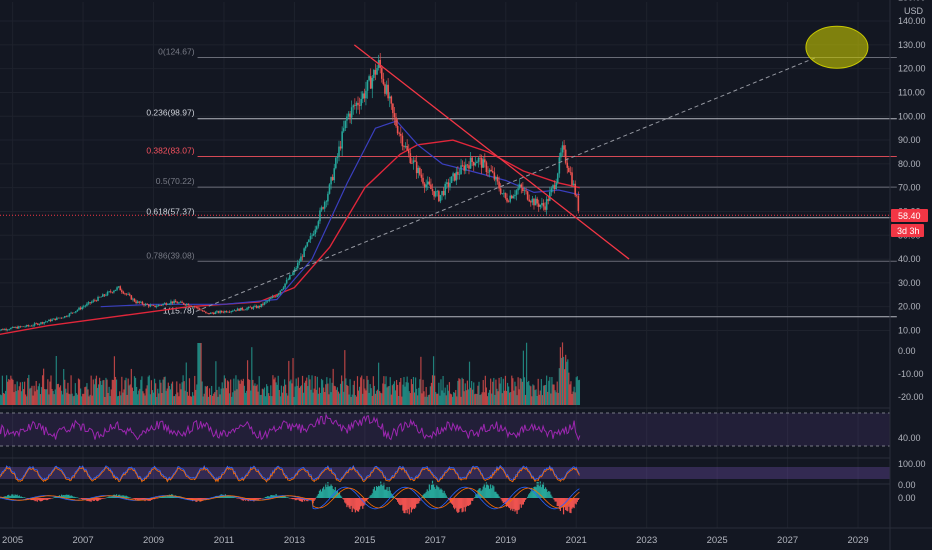 The width and height of the screenshot is (932, 550). Describe the element at coordinates (491, 152) in the screenshot. I see `downtrend-line` at that location.